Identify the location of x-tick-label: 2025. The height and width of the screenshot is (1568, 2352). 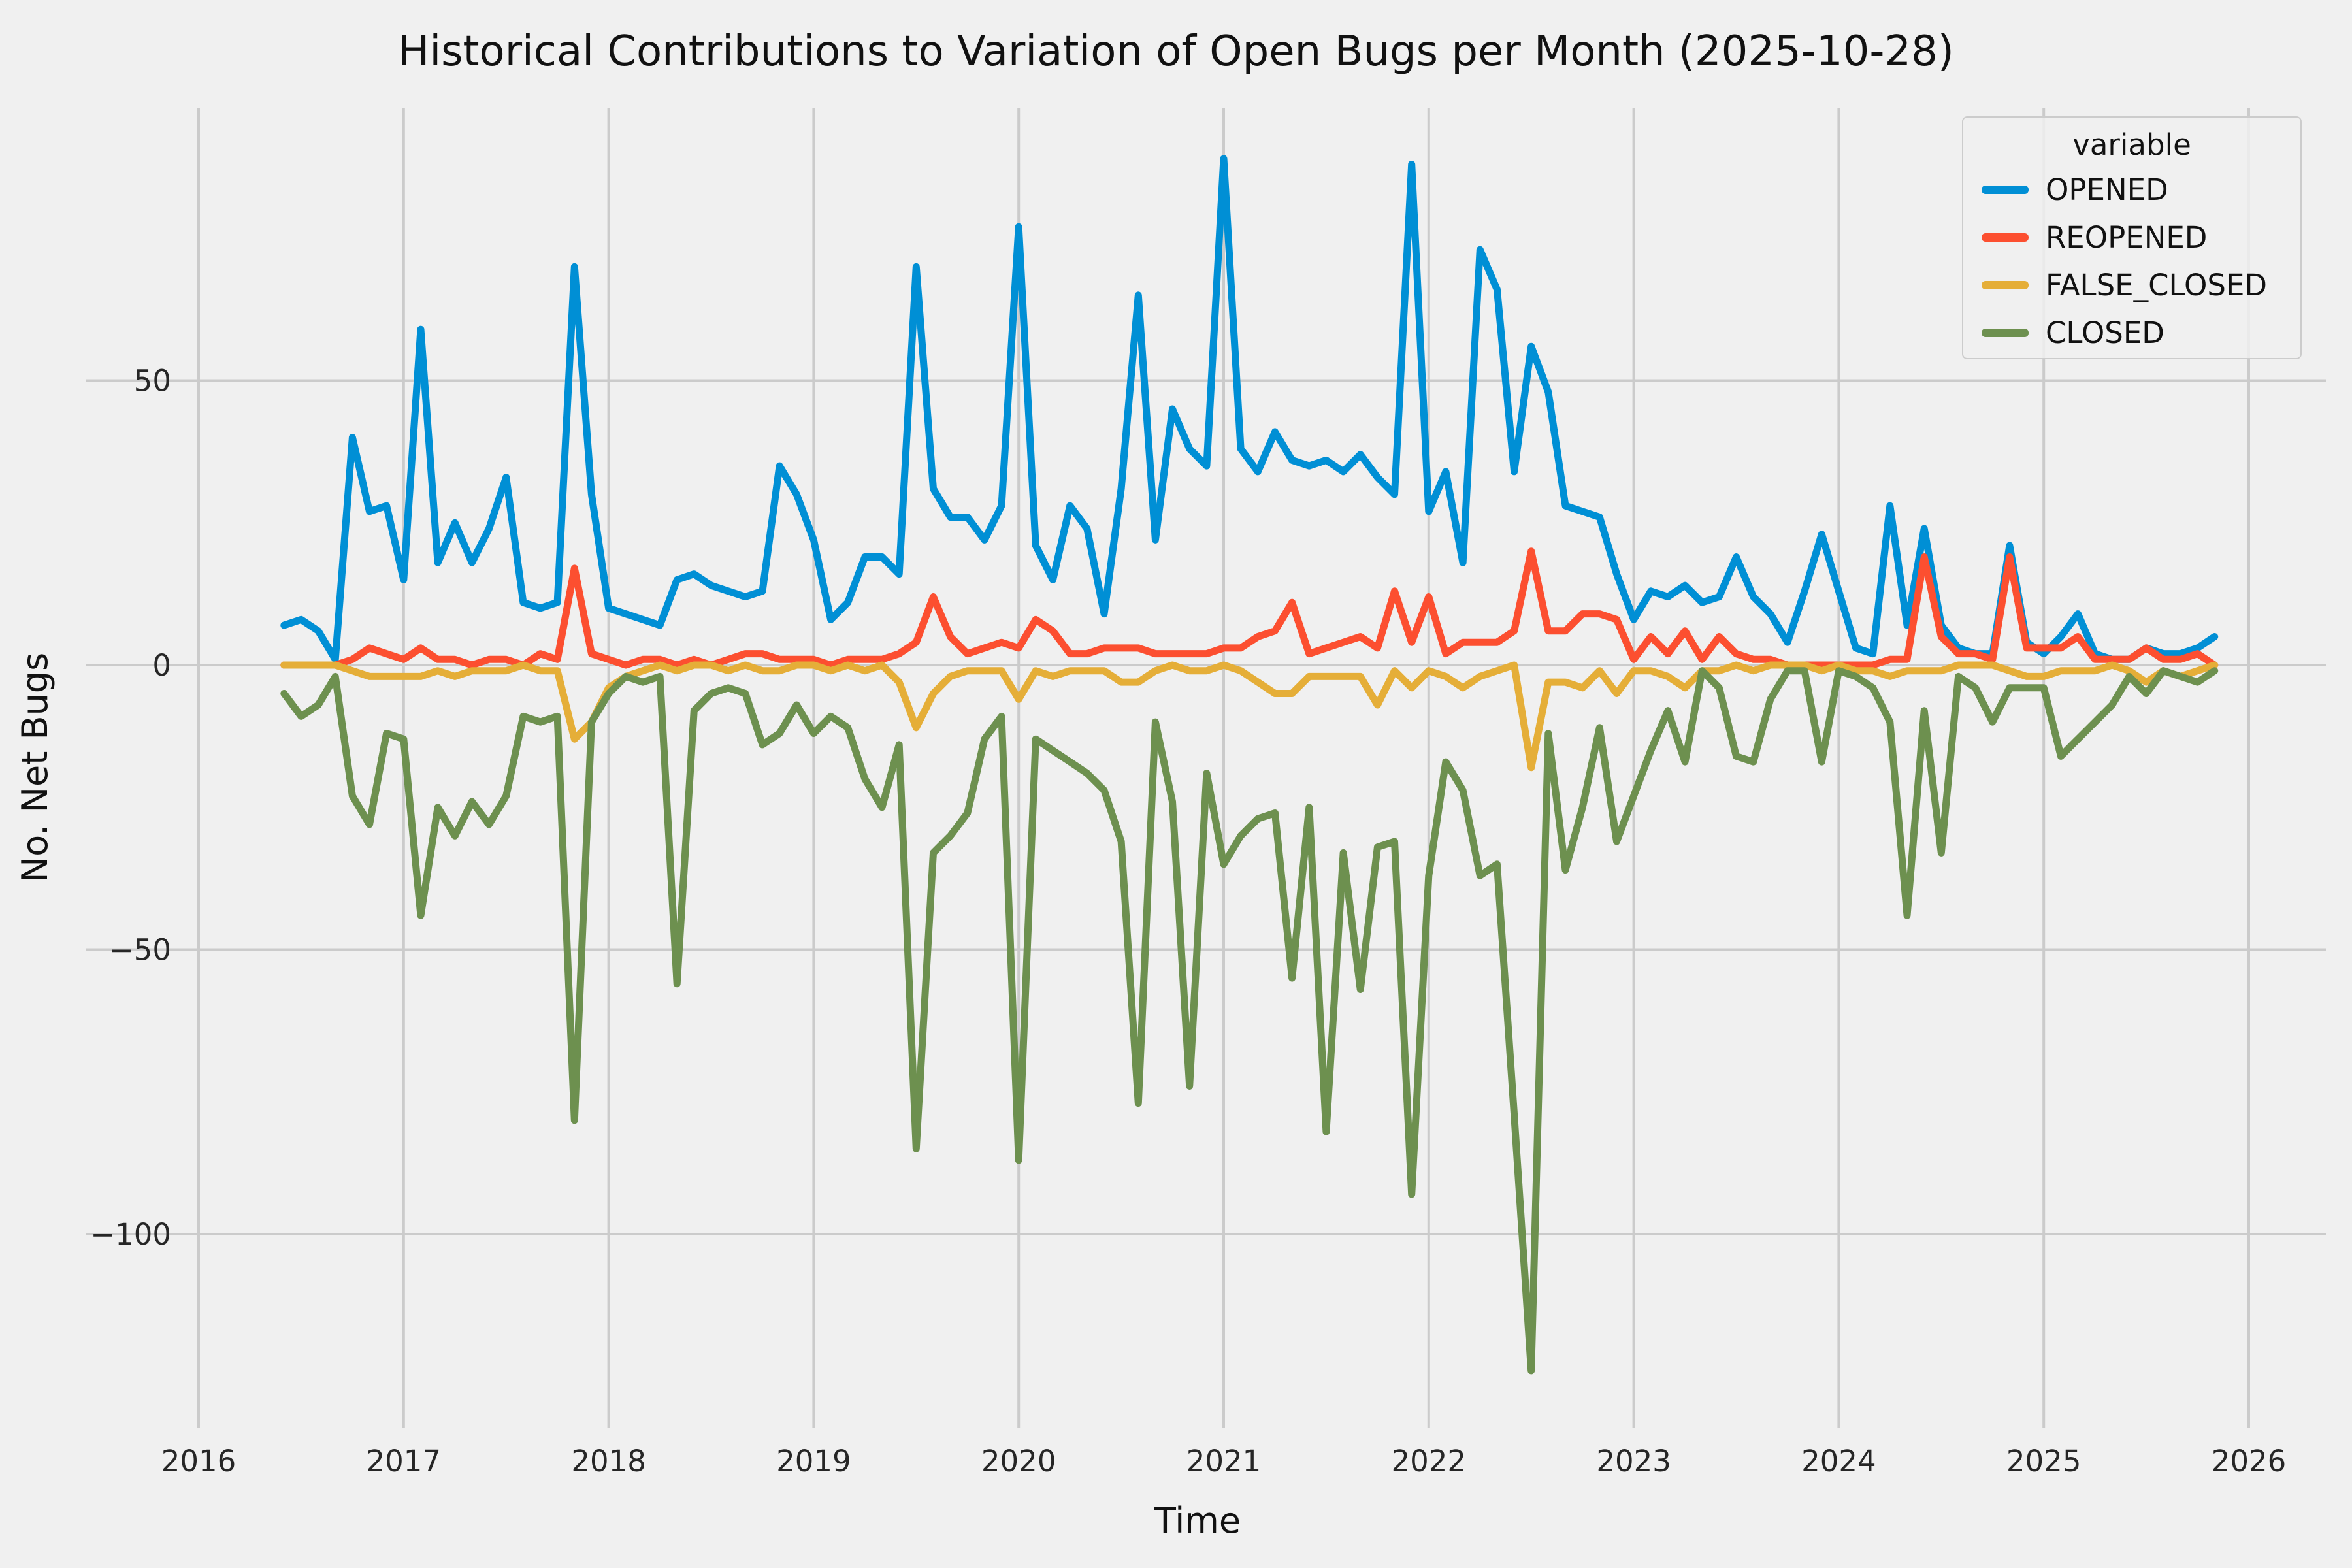
(2044, 1461).